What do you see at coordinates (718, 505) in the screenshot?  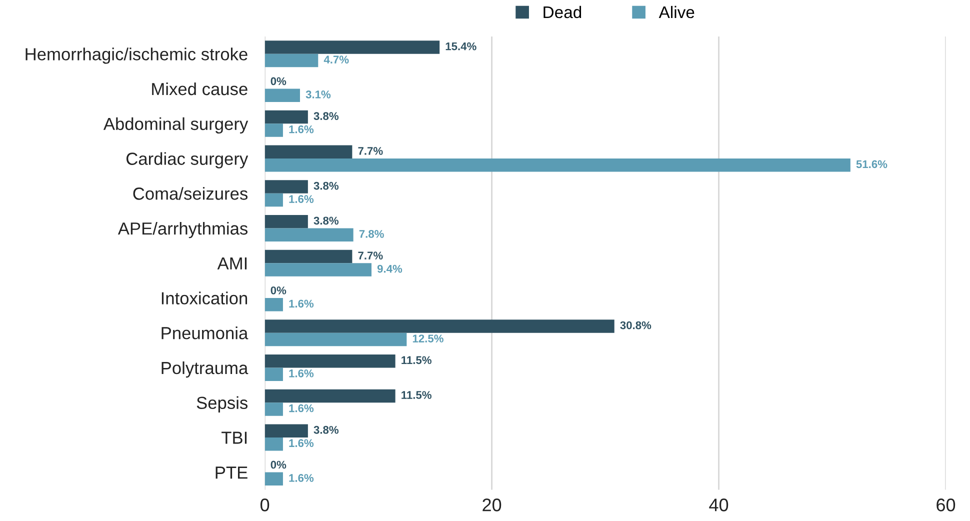 I see `x-tick-label: 40` at bounding box center [718, 505].